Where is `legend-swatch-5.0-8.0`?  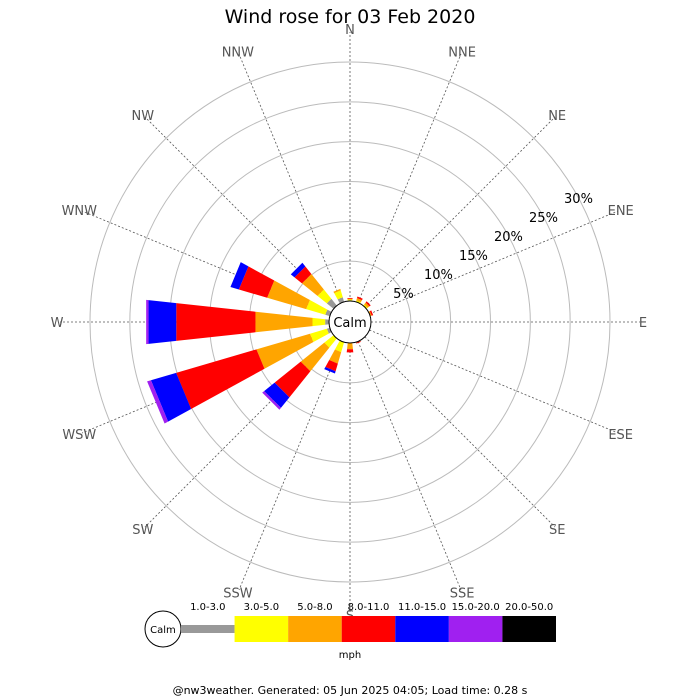 legend-swatch-5.0-8.0 is located at coordinates (315, 629).